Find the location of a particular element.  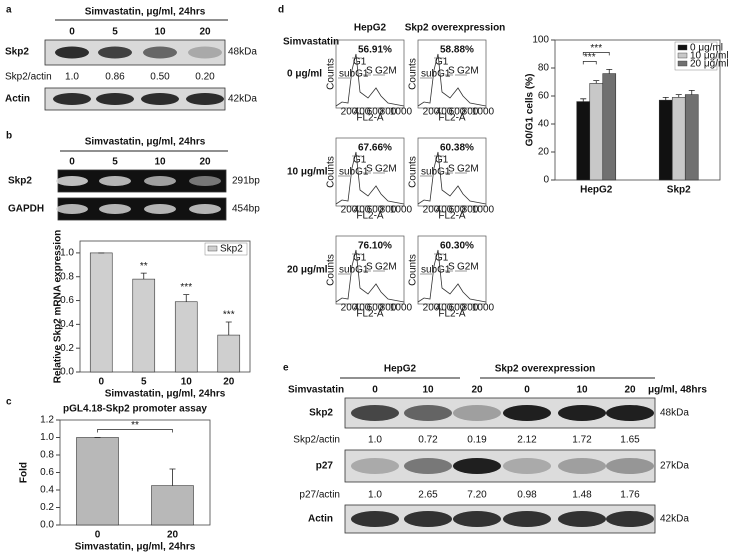

dose-label: 0 is located at coordinates (72, 162).